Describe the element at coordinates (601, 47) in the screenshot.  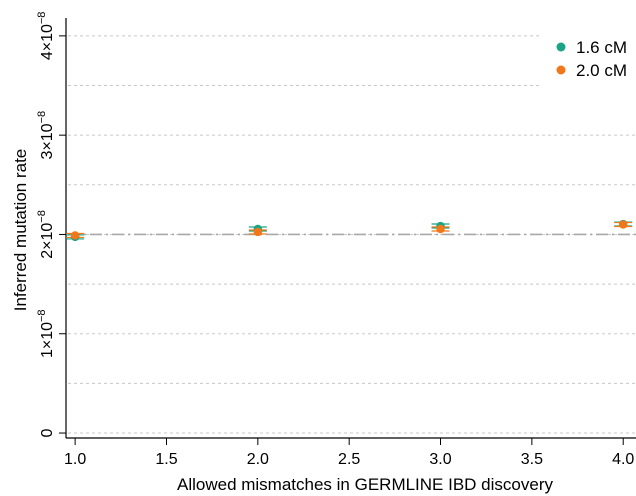
I see `legend-label: 1.6 cM` at that location.